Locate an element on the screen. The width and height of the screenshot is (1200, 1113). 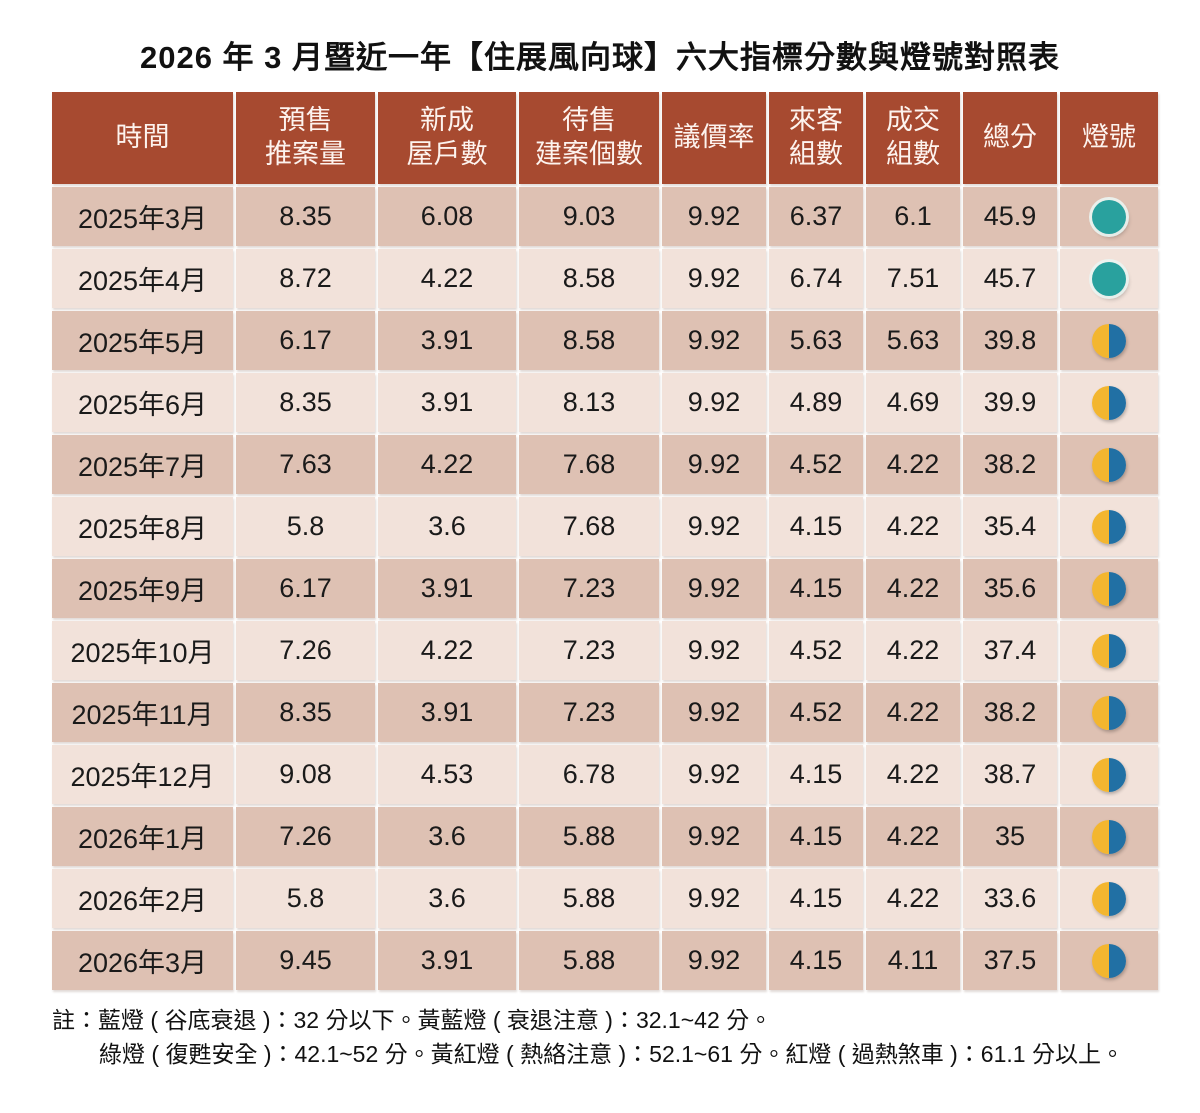
table-row: 2025年5月 6.17 3.91 8.58 9.92 5.63 5.63 39.8 is located at coordinates (605, 340).